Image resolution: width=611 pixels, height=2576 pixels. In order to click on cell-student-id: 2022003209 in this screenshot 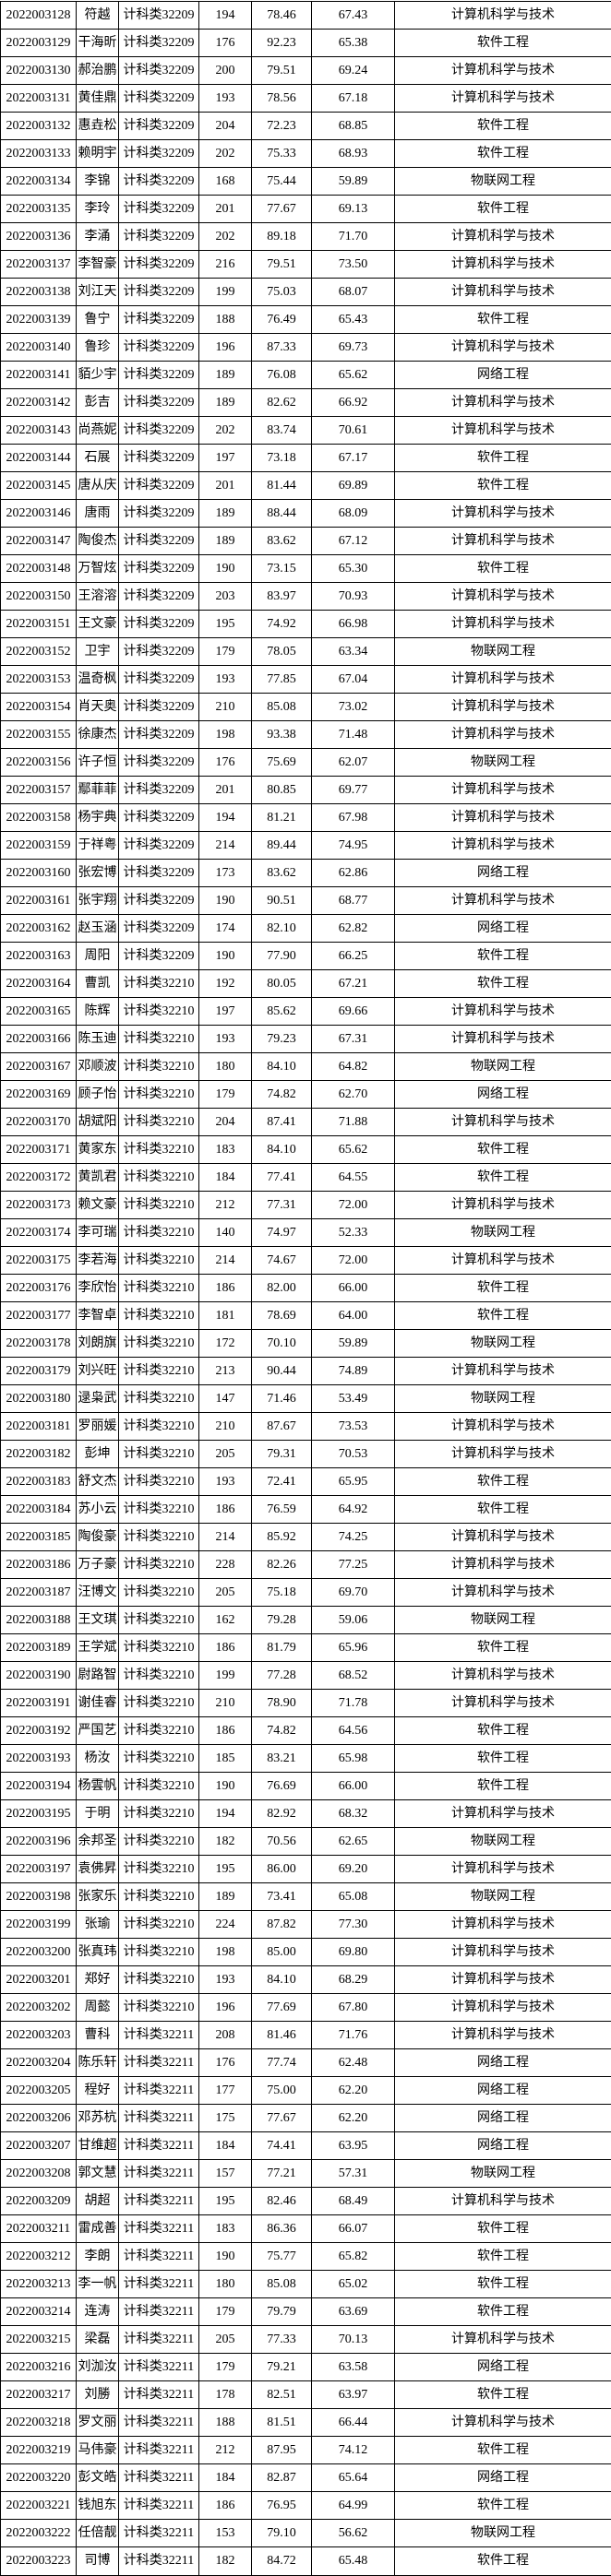, I will do `click(39, 2201)`.